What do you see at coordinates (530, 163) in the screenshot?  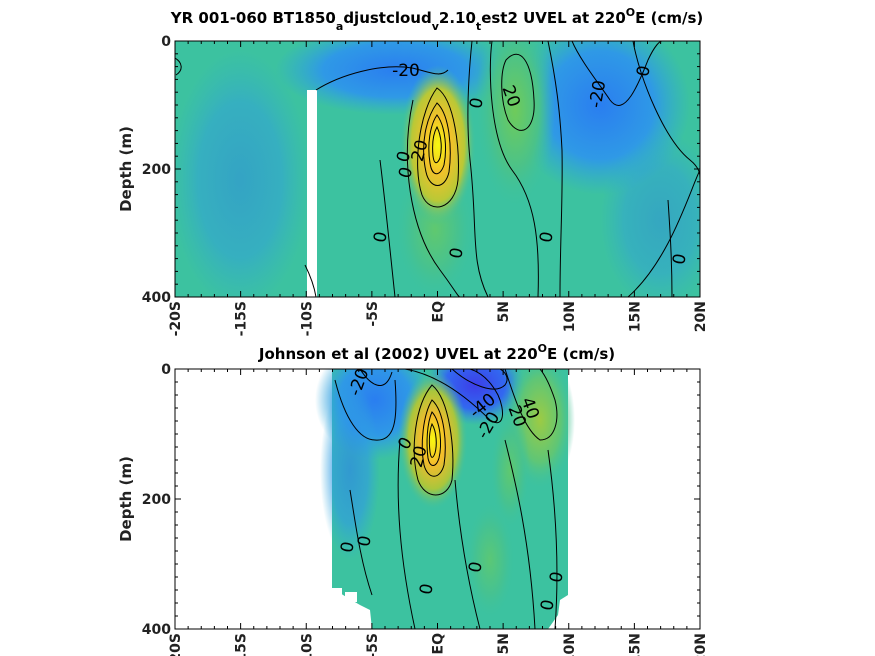 I see `panel-model-contour-labels: -20 20 0 -20 0 0 20 0 0 0 0 0` at bounding box center [530, 163].